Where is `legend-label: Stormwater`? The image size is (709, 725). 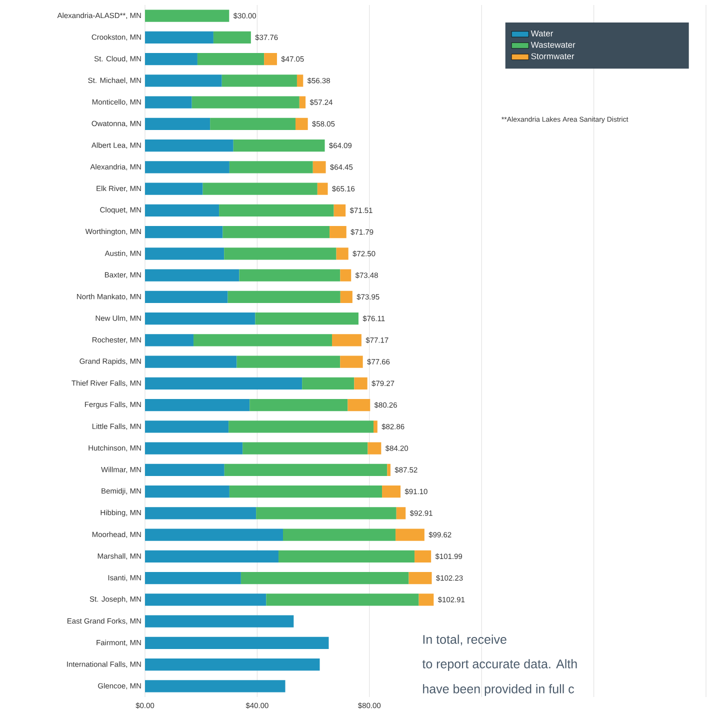
legend-label: Stormwater is located at coordinates (552, 56).